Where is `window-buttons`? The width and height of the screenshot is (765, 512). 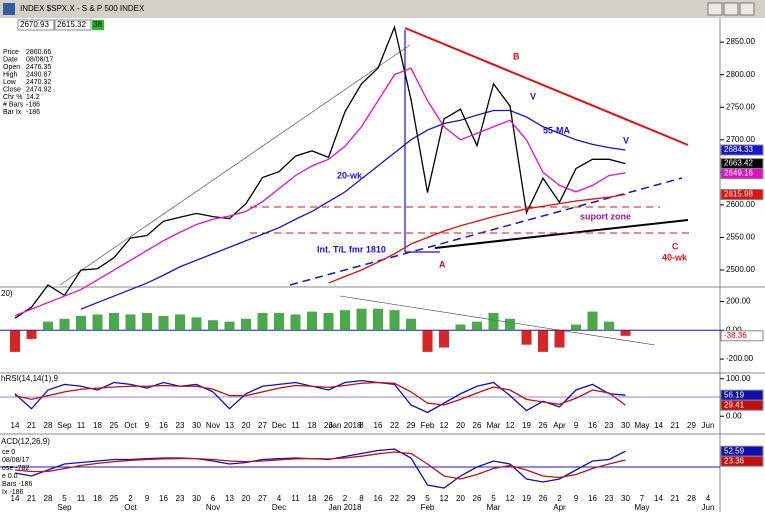 window-buttons is located at coordinates (731, 9).